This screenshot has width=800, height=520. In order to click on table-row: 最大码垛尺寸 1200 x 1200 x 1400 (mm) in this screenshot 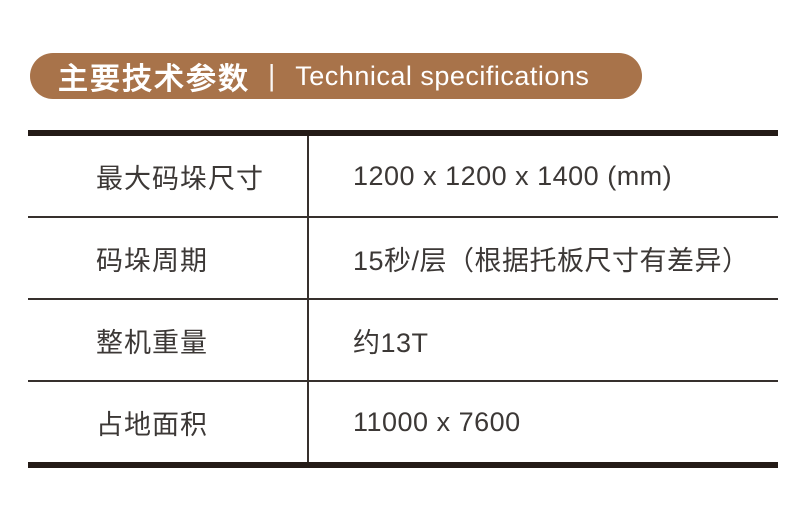, I will do `click(403, 177)`.